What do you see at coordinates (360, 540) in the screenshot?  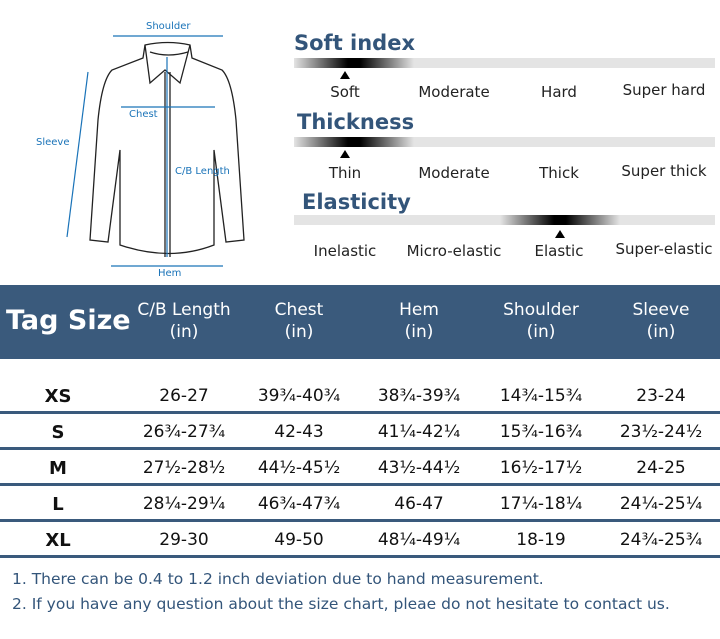 I see `table-row: XL 29-30 49-50 48¼-49¼ 18-19 24¾-25¾` at bounding box center [360, 540].